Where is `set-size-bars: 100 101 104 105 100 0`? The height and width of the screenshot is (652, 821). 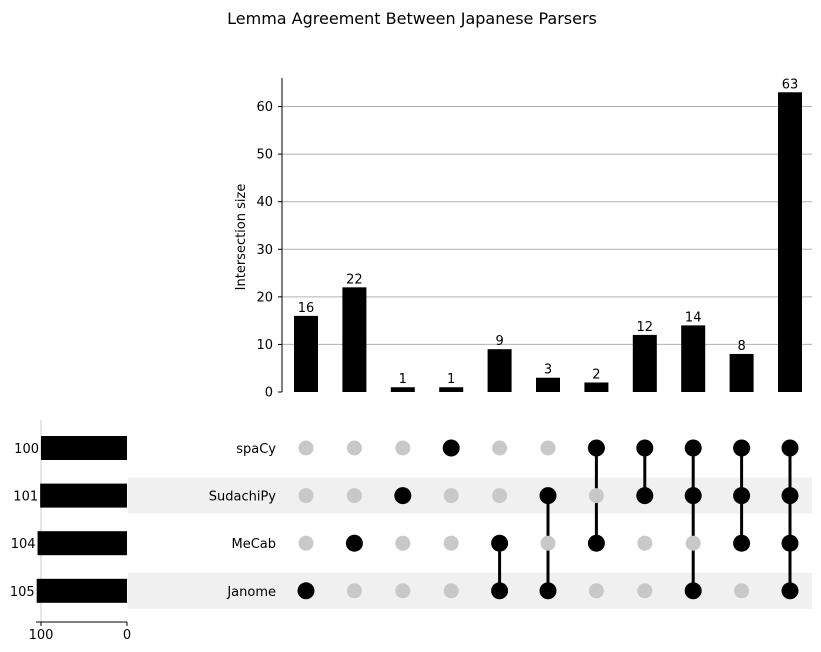
set-size-bars: 100 101 104 105 100 0 is located at coordinates (70, 531).